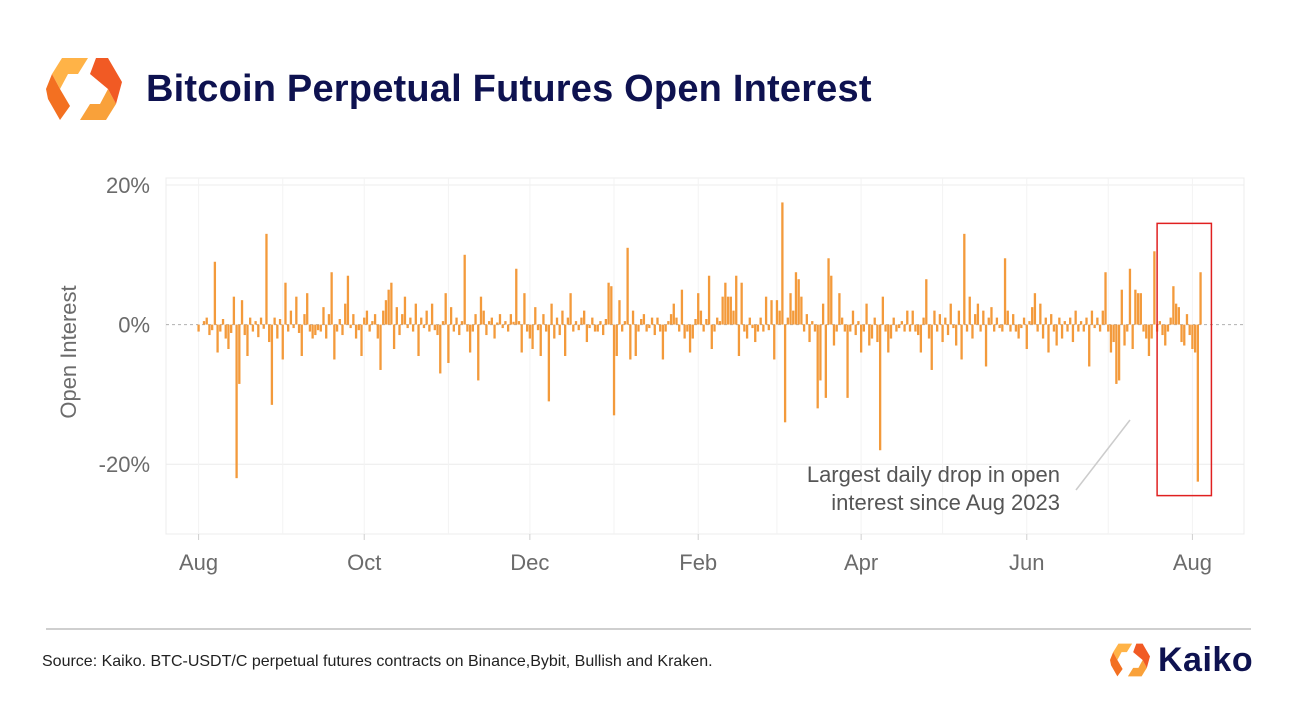 The height and width of the screenshot is (702, 1292). I want to click on x-tick-label: Oct, so click(364, 562).